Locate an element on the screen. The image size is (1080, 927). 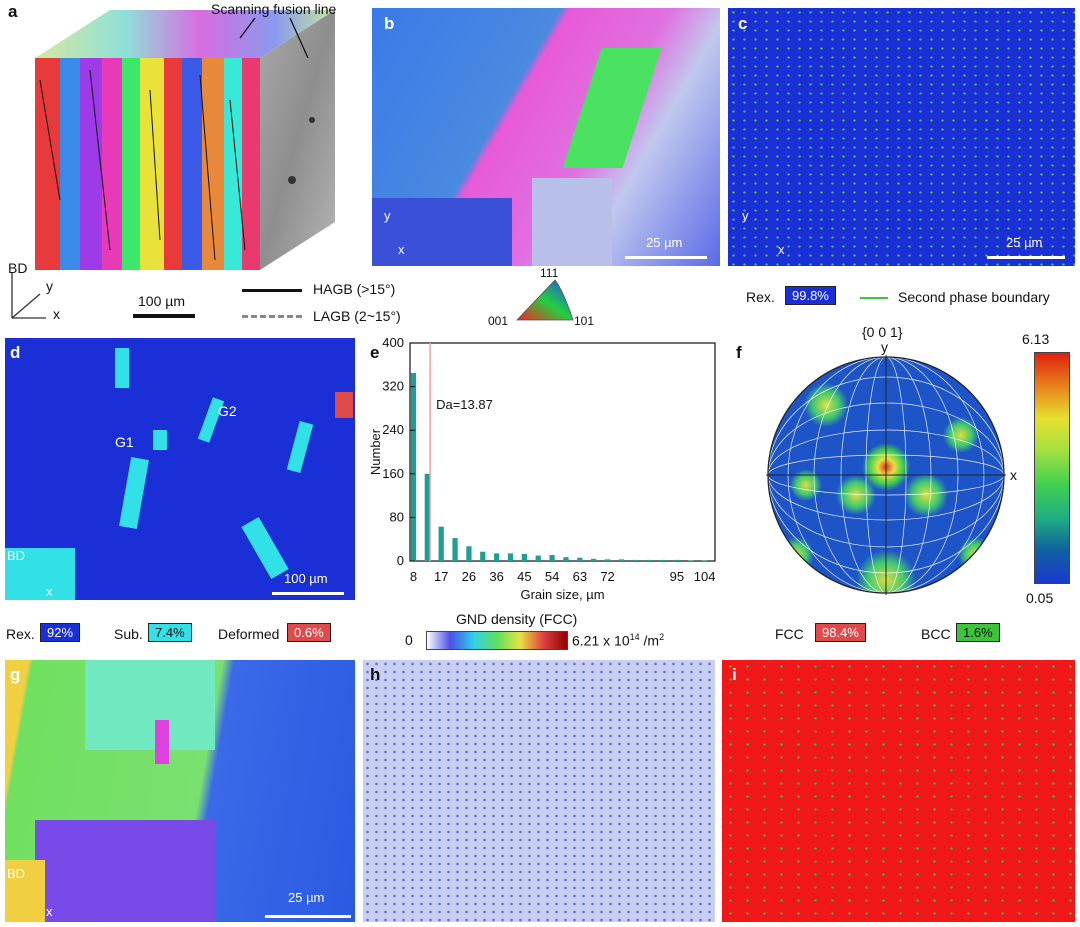
scalebar-d is located at coordinates (308, 593).